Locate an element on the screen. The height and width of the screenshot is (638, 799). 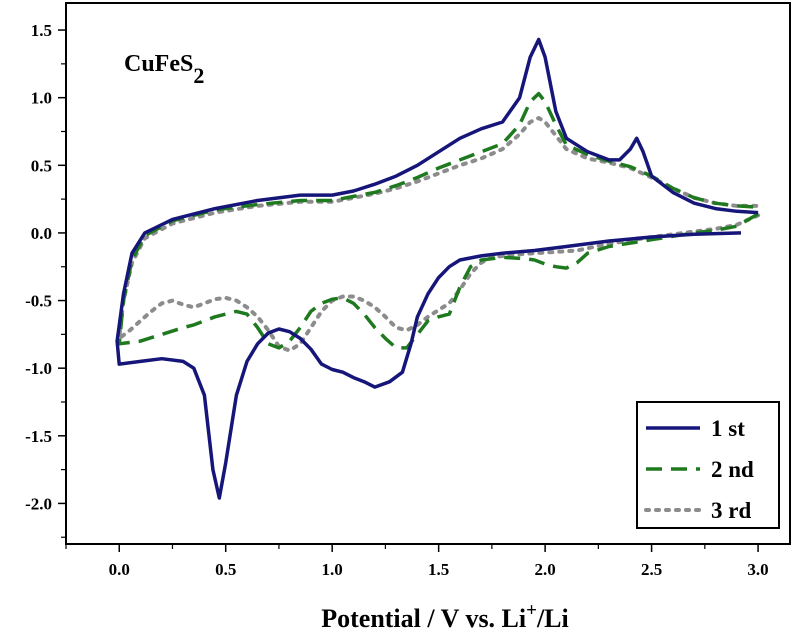
y-tick-label: -0.5 is located at coordinates (38, 301).